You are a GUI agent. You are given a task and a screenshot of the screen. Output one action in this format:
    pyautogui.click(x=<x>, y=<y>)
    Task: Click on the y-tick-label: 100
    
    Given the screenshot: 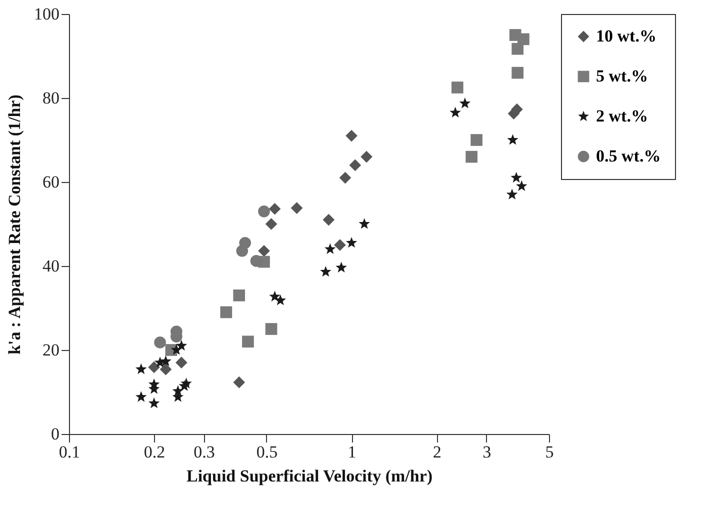 What is the action you would take?
    pyautogui.click(x=47, y=14)
    